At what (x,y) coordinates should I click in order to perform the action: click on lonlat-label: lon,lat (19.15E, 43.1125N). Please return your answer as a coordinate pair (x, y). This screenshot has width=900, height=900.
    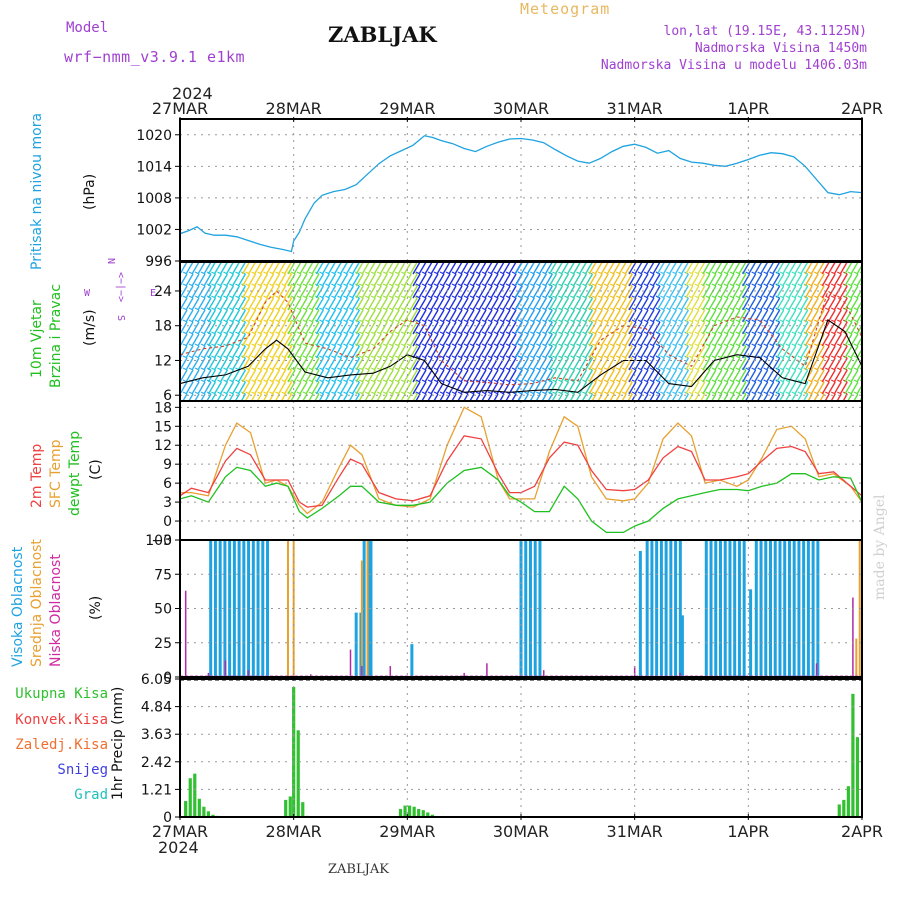
    Looking at the image, I should click on (765, 31).